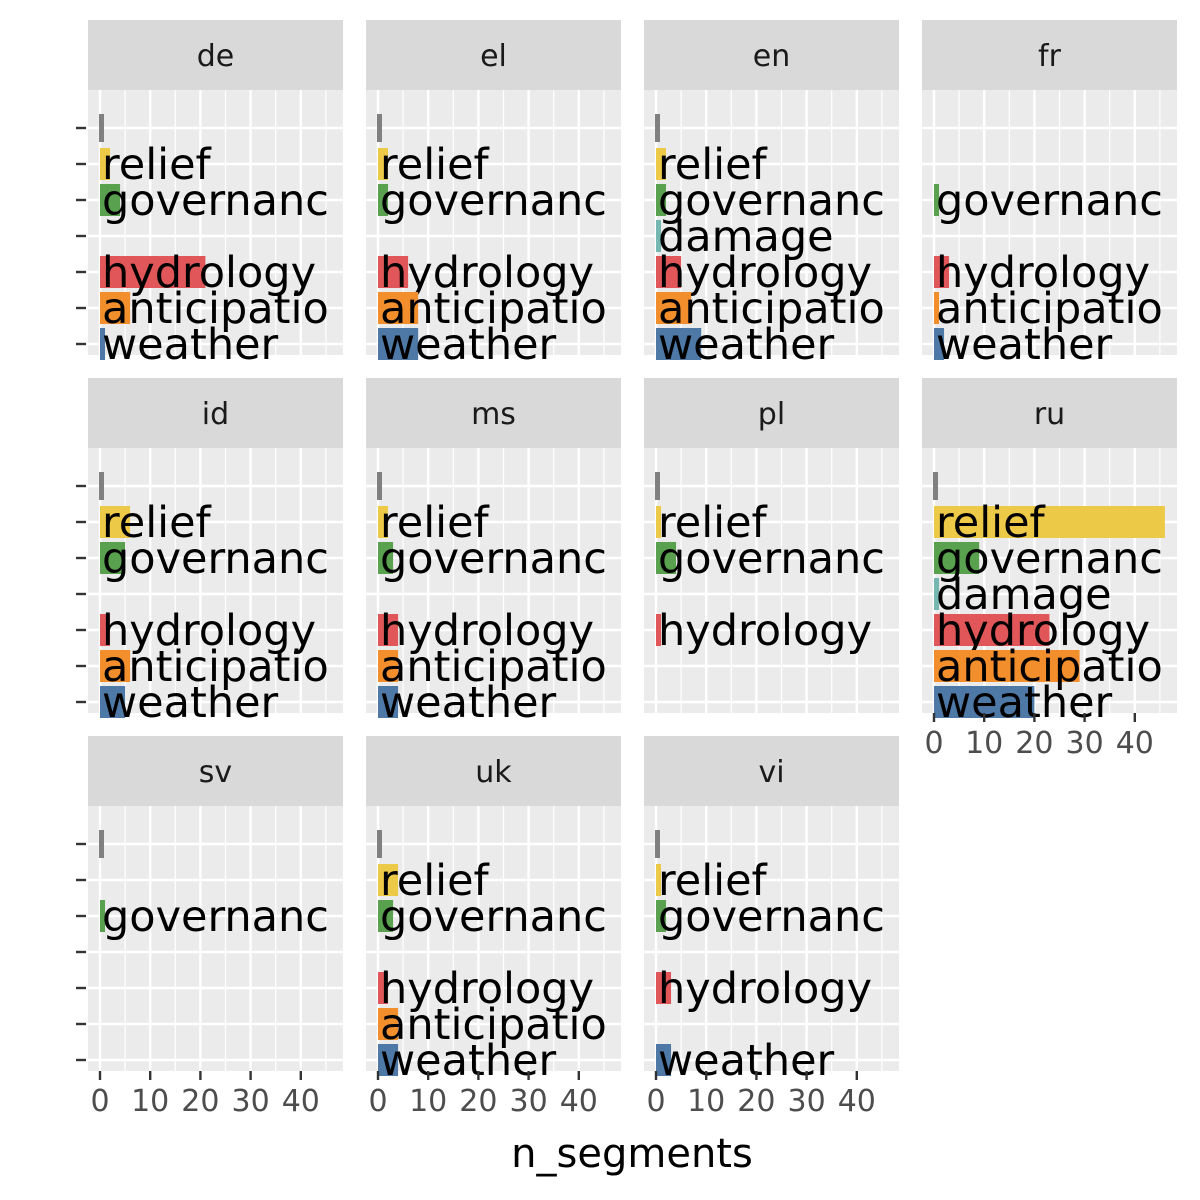 The width and height of the screenshot is (1200, 1200). I want to click on facet-strip-label: fr, so click(1050, 56).